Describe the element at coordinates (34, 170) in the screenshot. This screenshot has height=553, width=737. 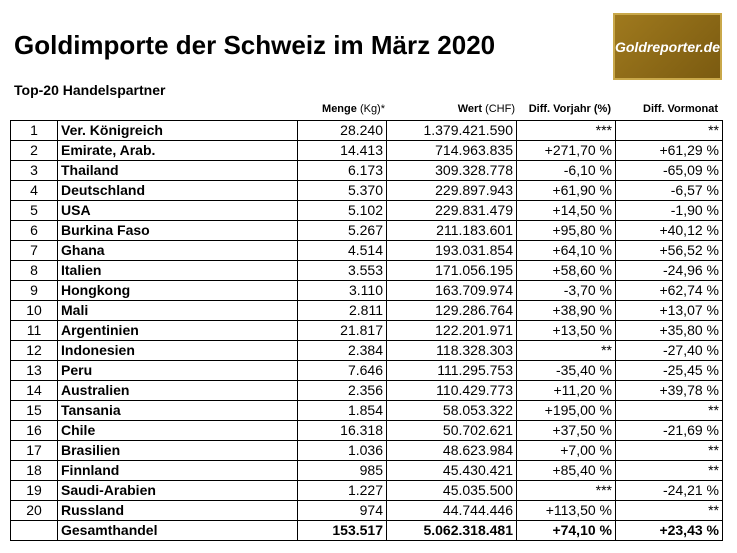
I see `cell: 3` at that location.